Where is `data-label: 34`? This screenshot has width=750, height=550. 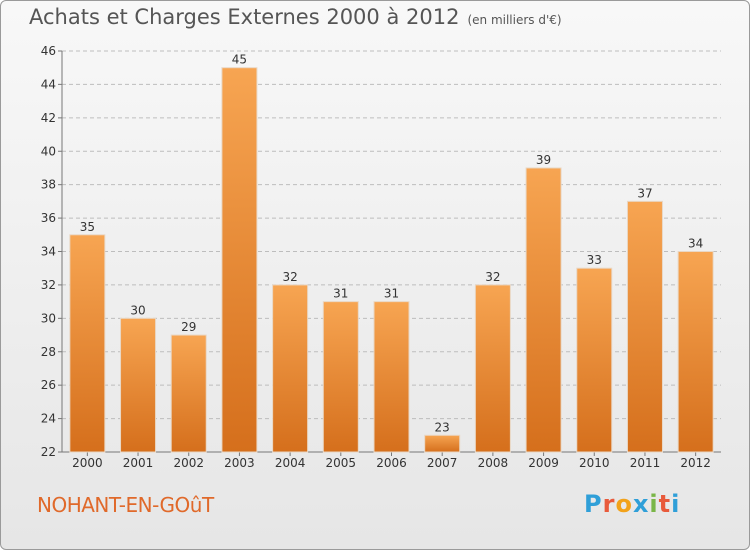
data-label: 34 is located at coordinates (695, 244).